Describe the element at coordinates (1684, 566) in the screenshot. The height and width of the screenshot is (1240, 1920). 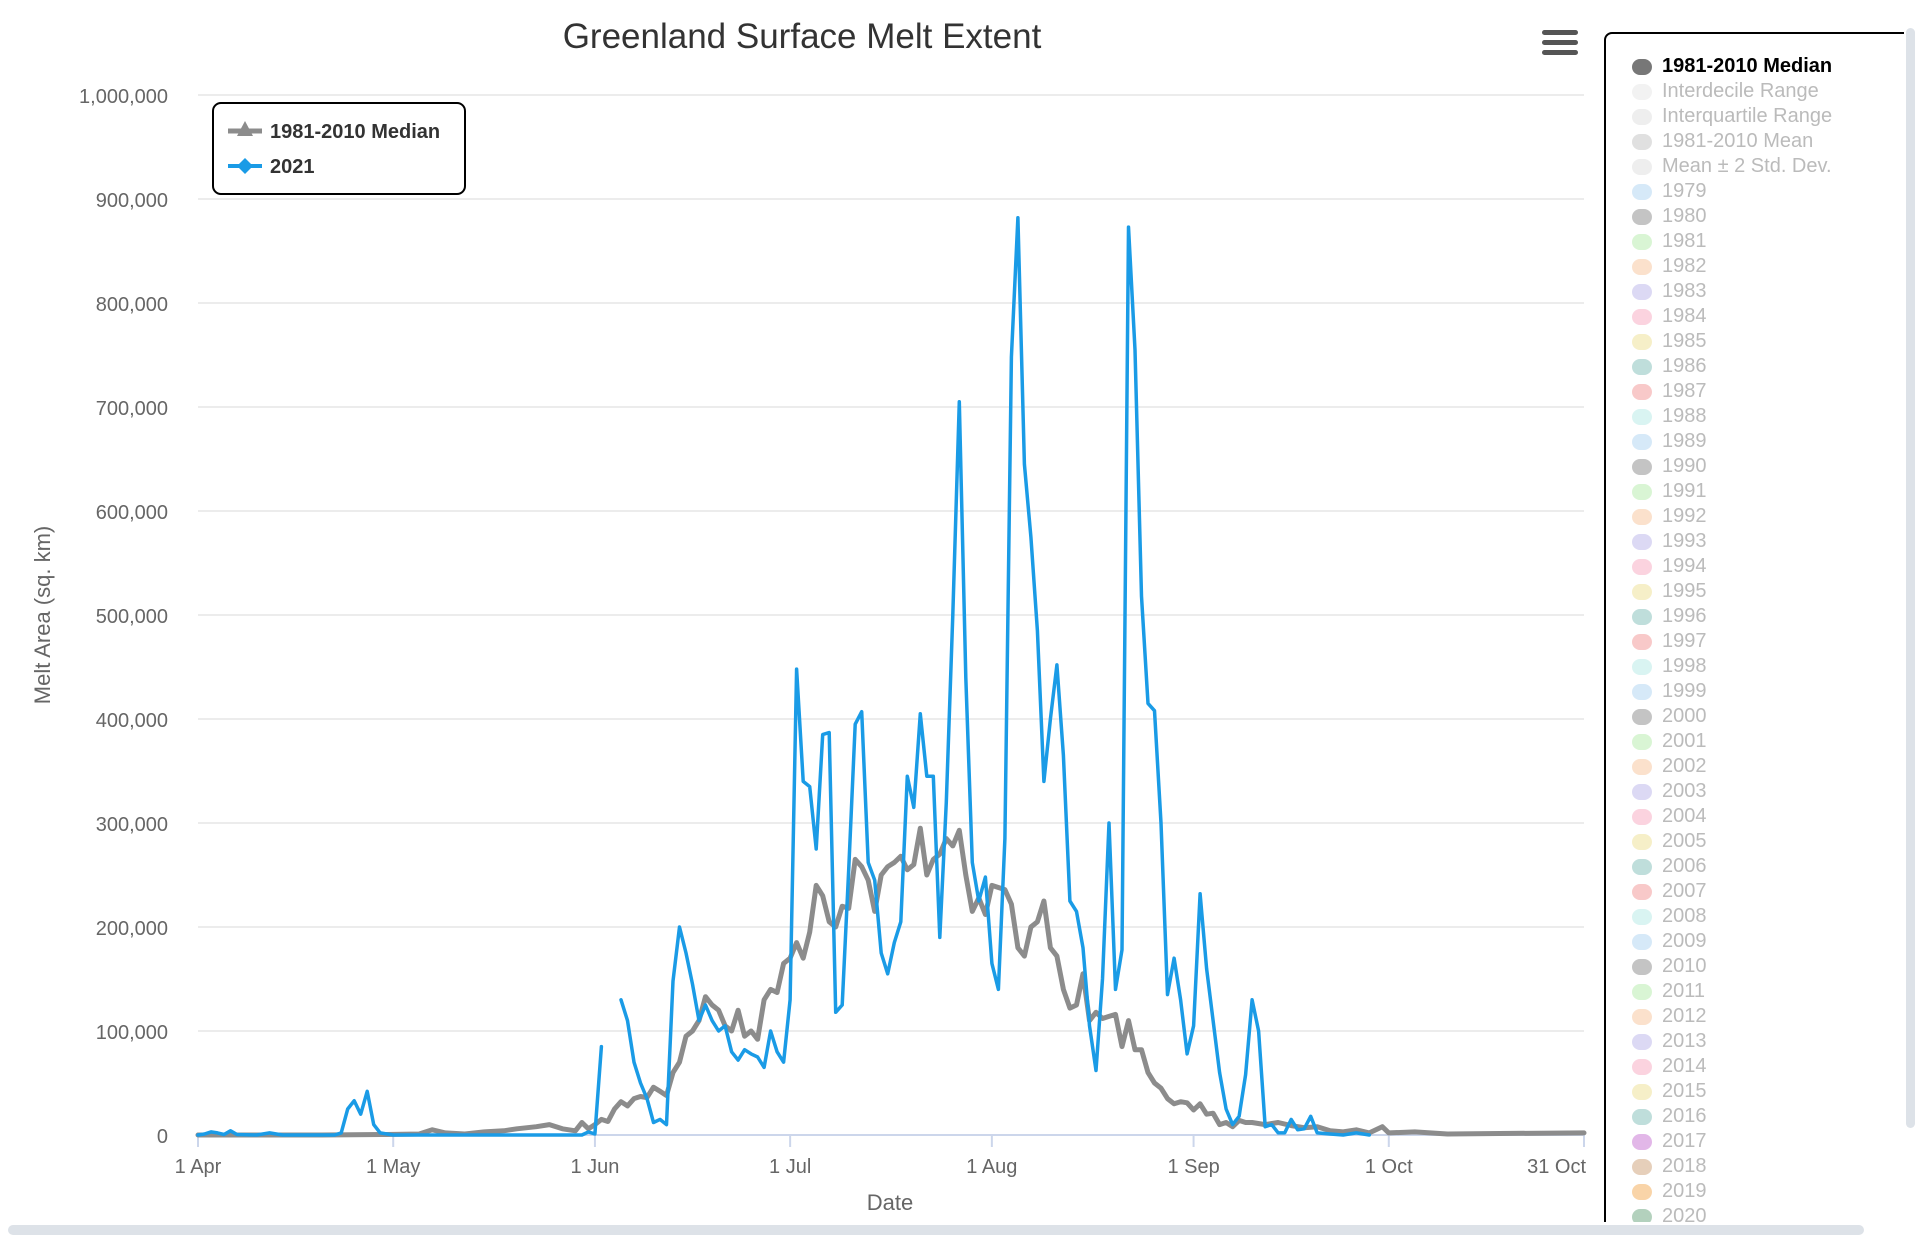
I see `side-legend-label: 1994` at that location.